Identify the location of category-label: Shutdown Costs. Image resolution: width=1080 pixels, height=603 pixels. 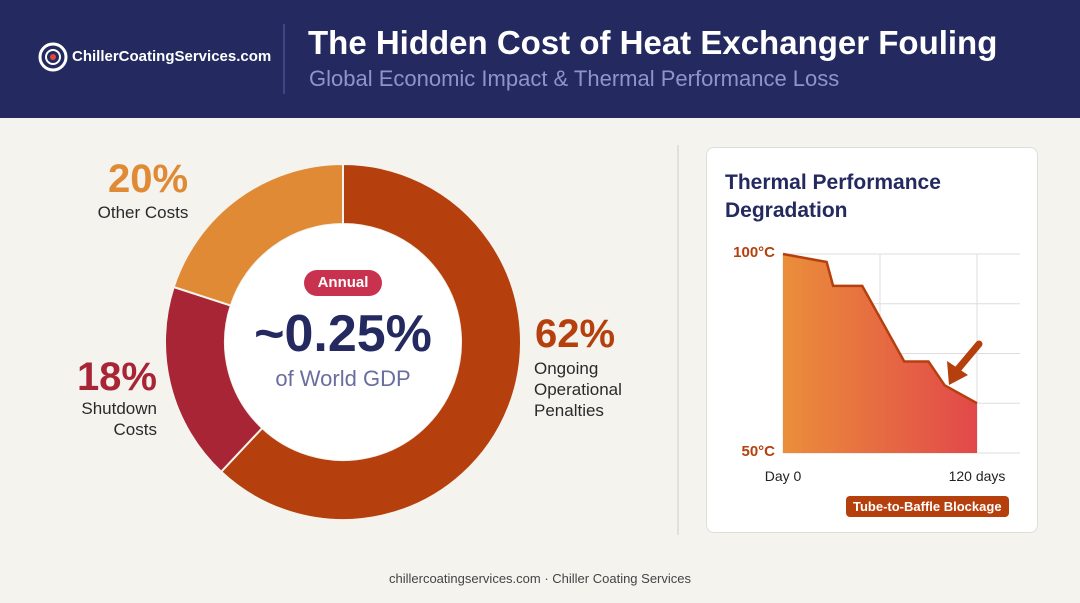
(119, 419).